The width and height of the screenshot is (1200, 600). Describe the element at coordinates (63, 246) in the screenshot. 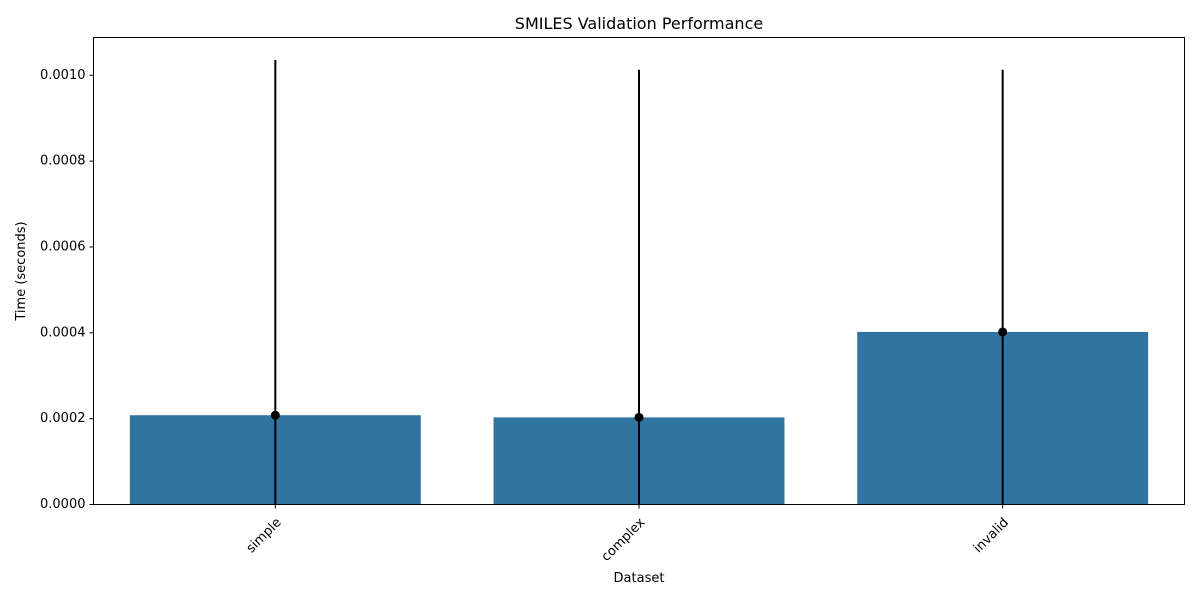

I see `y-tick-label: 0.0006` at that location.